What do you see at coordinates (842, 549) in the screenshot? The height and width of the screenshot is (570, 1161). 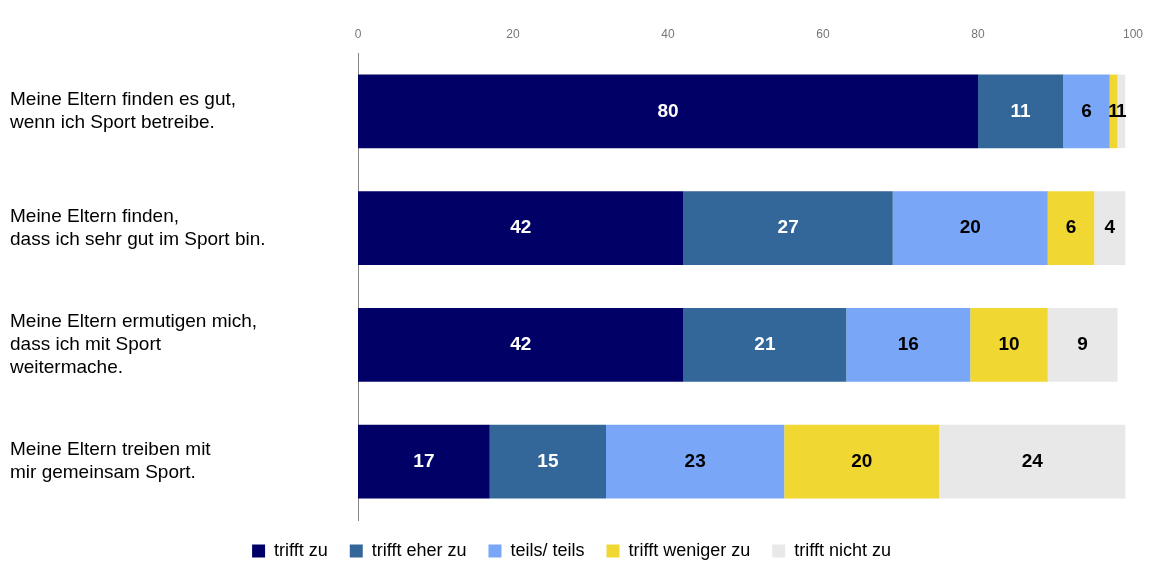 I see `legend-label: trifft nicht zu` at bounding box center [842, 549].